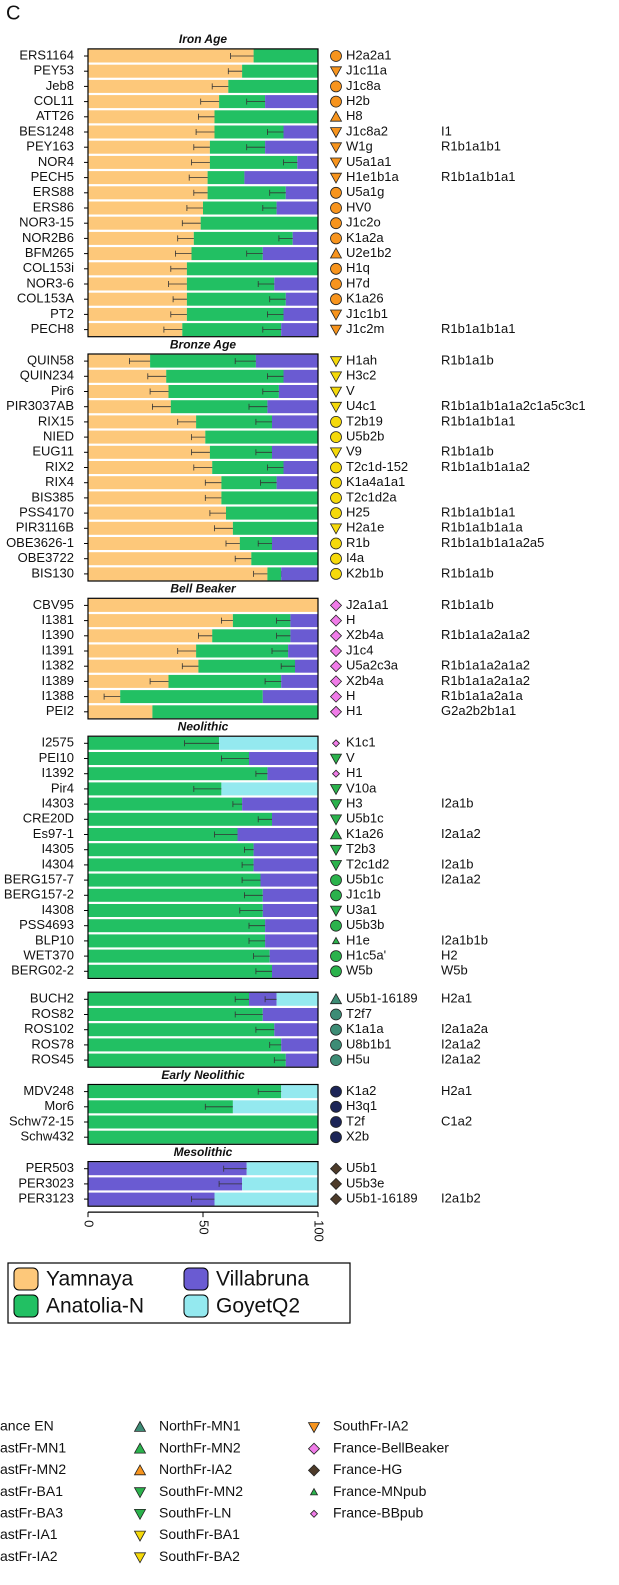 This screenshot has height=1585, width=619. Describe the element at coordinates (513, 405) in the screenshot. I see `y-haplogroup: R1b1a1b1a1a2c1a5c3c1` at that location.